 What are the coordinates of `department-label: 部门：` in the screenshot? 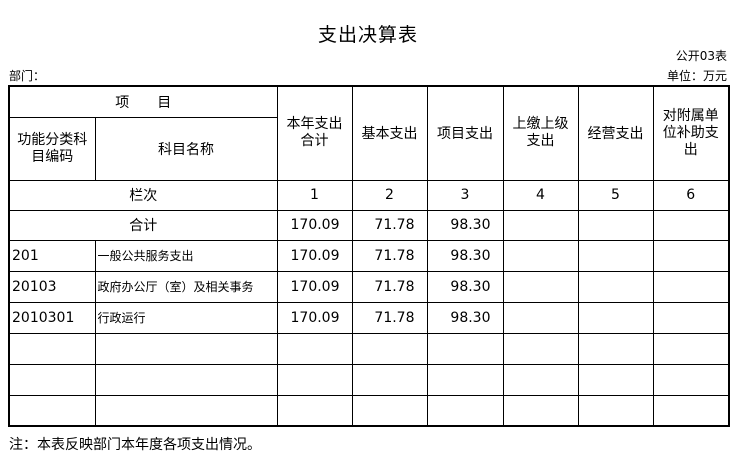 It's located at (27, 76).